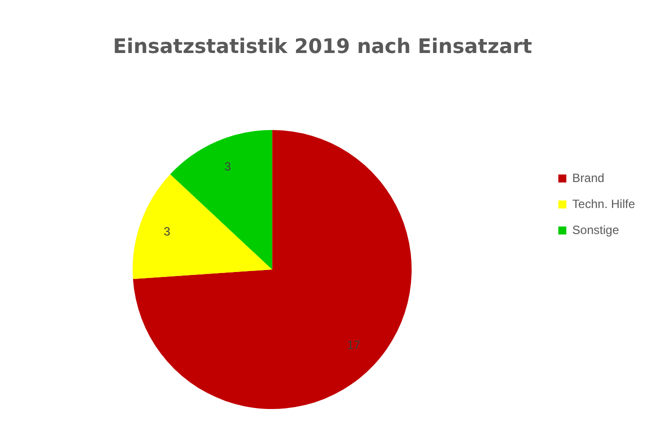 This screenshot has width=649, height=423. Describe the element at coordinates (588, 177) in the screenshot. I see `legend-label: Brand` at that location.